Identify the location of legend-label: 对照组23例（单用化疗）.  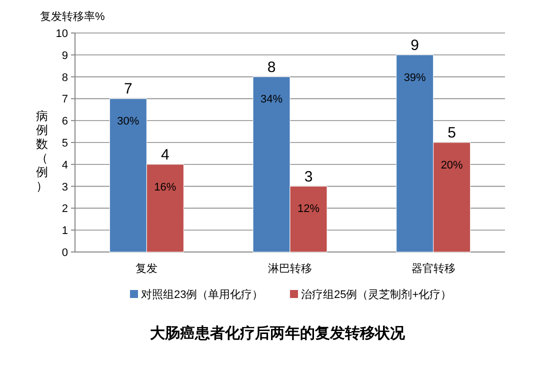
(202, 294).